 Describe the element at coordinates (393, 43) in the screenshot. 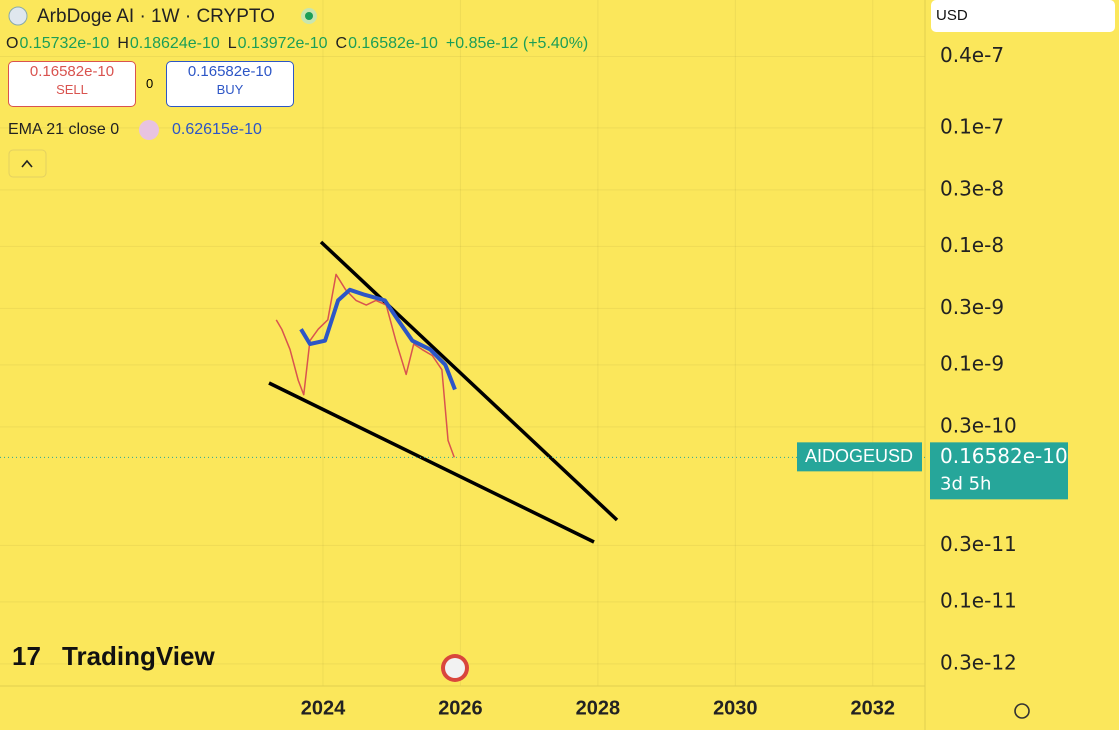

I see `ohlc-value: 0.16582e-10` at that location.